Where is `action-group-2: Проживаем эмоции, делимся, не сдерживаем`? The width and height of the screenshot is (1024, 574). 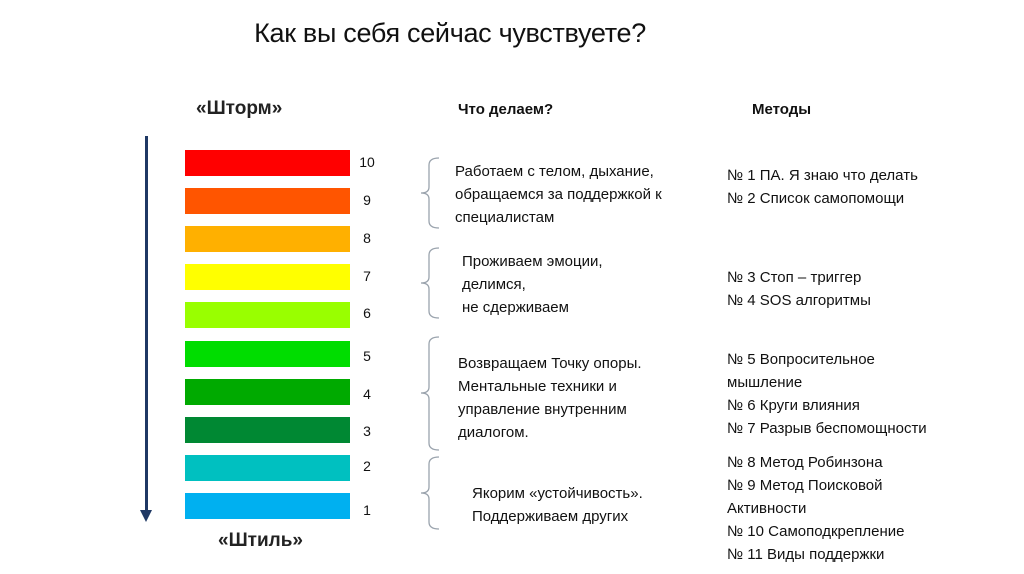
action-group-2: Проживаем эмоции, делимся, не сдерживаем is located at coordinates (532, 284).